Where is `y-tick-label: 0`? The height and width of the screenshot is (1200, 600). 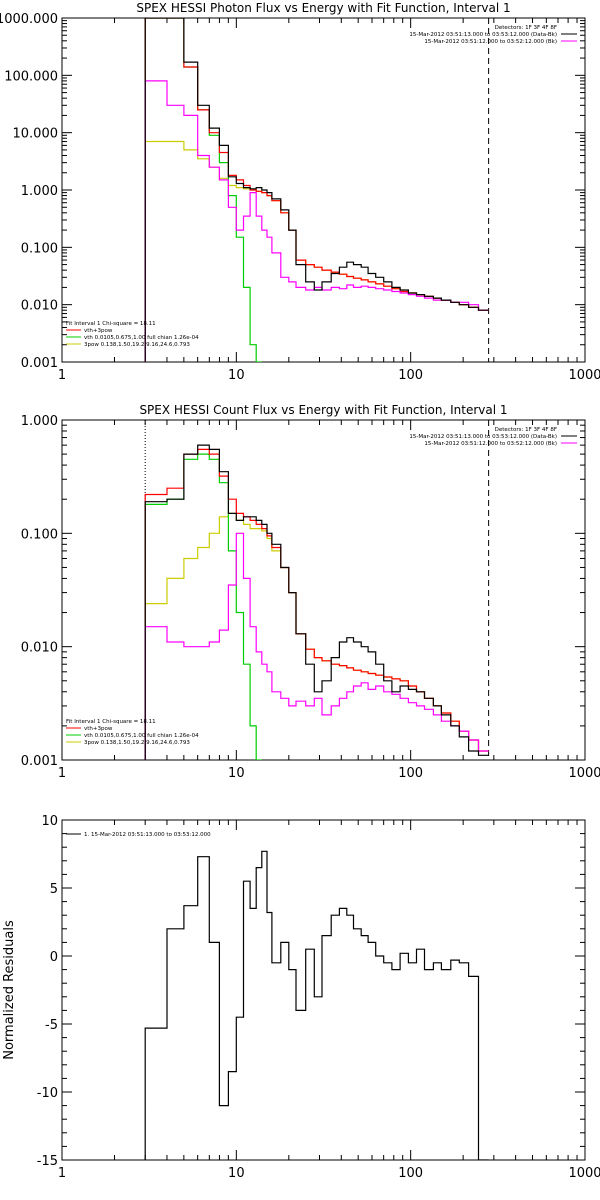
y-tick-label: 0 is located at coordinates (54, 957).